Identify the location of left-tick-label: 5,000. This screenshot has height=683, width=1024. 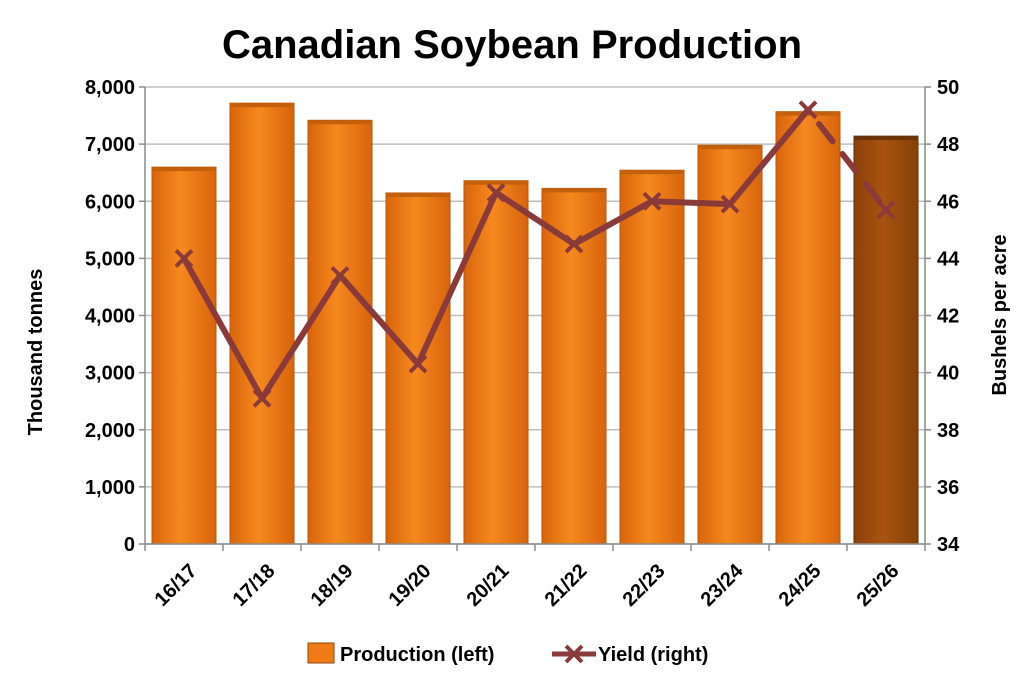
(110, 259).